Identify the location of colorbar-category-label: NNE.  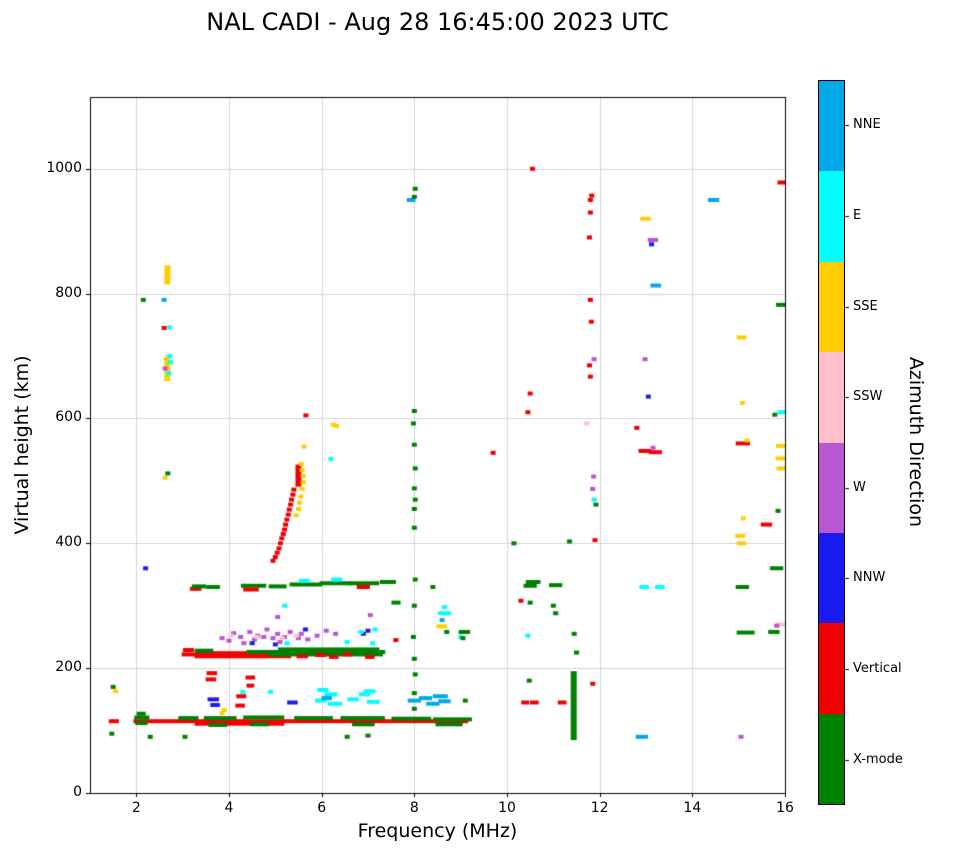
(867, 125).